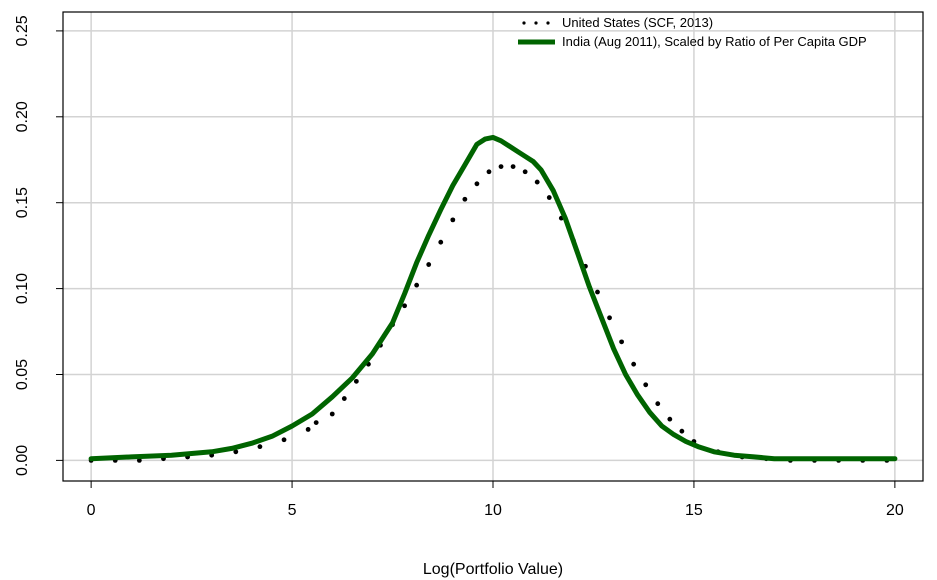 The width and height of the screenshot is (937, 580). Describe the element at coordinates (493, 510) in the screenshot. I see `x-tick-label: 10` at that location.